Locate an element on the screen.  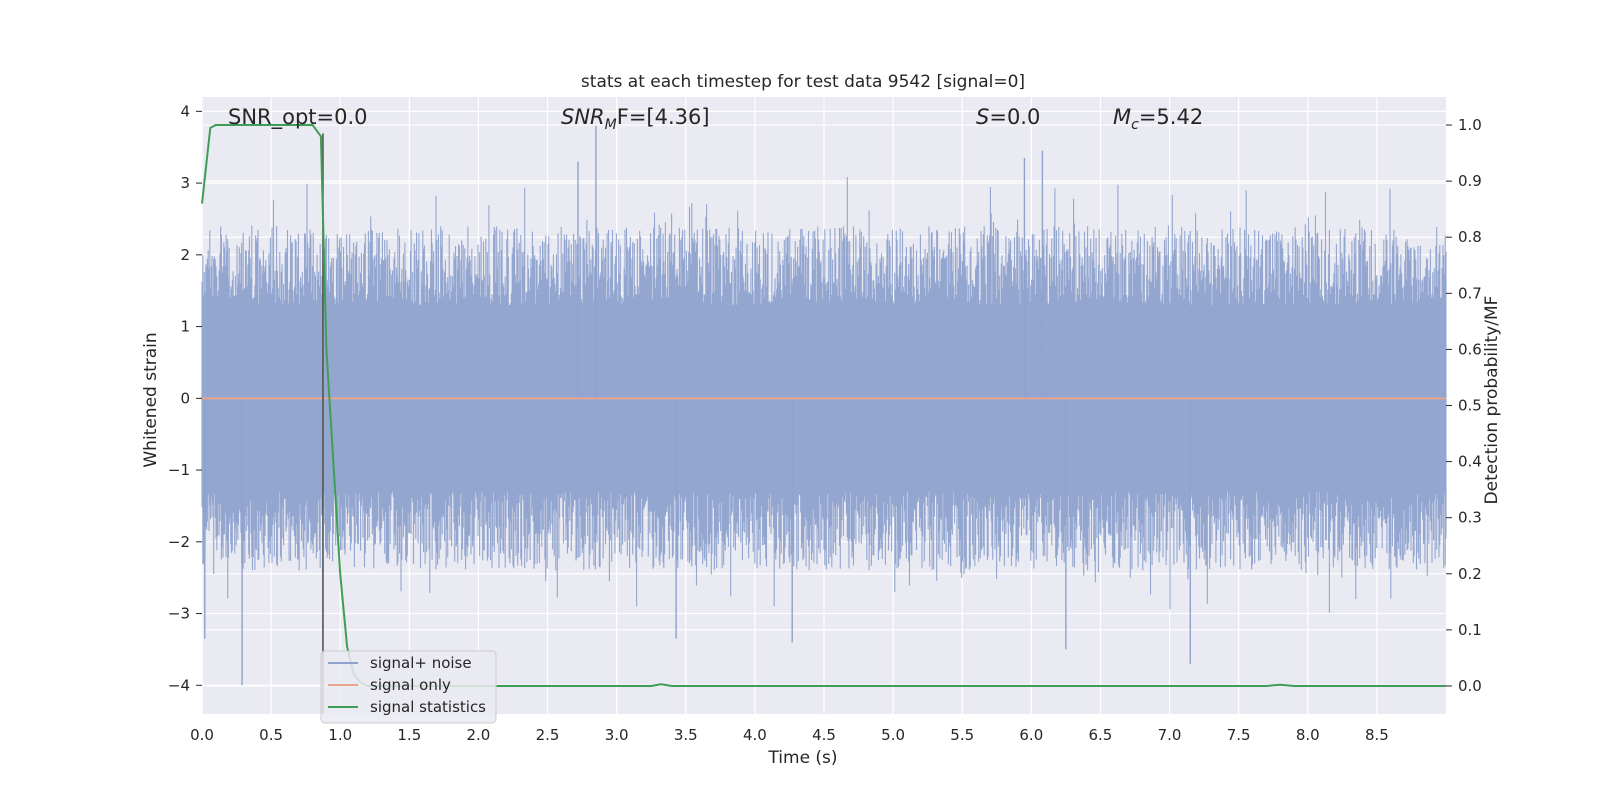
mc-sub: c is located at coordinates (1135, 125).